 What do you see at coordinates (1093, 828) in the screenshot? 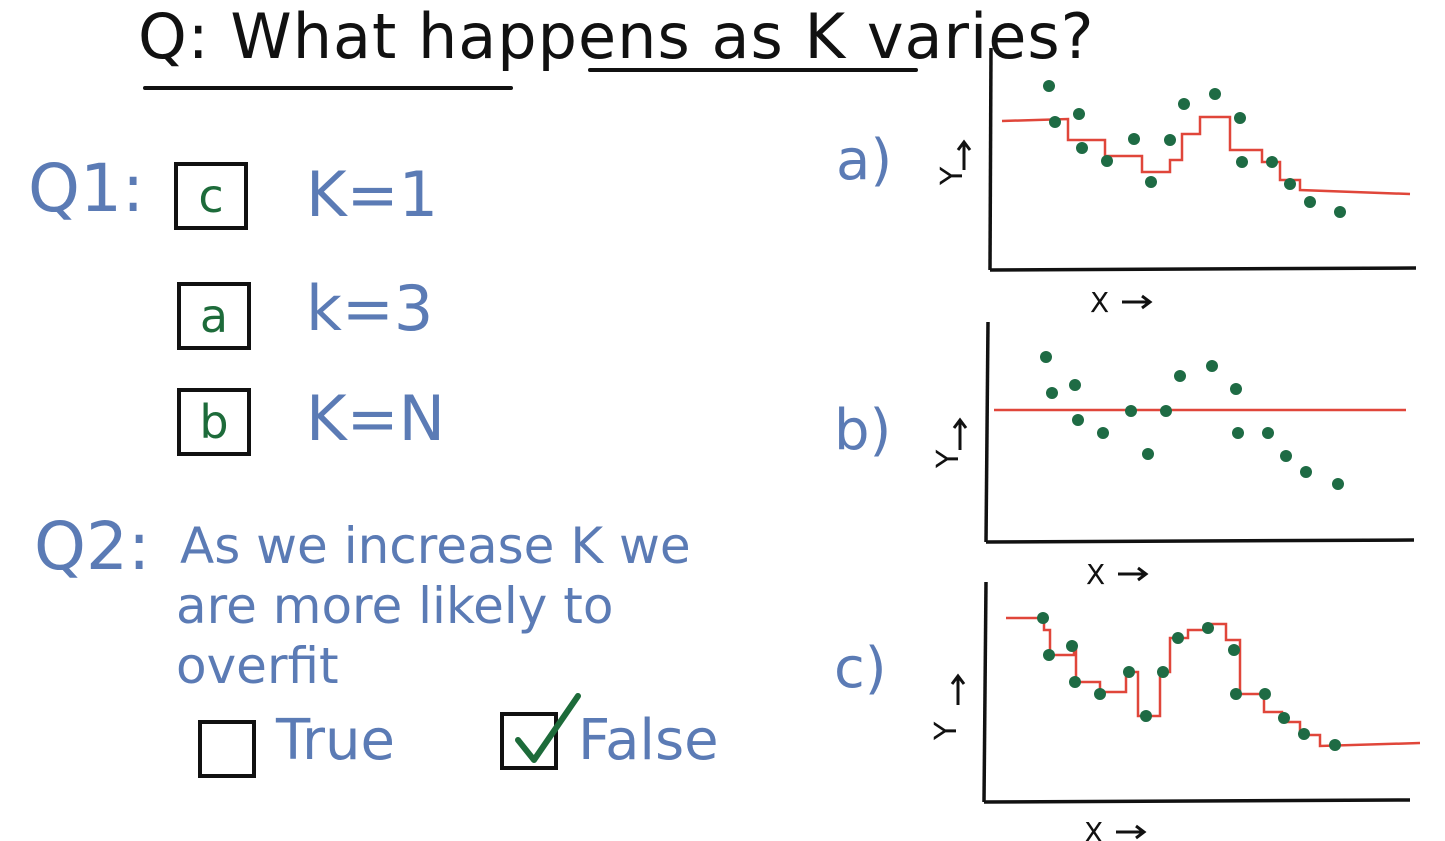
I see `plot-c-x-label: X` at bounding box center [1093, 828].